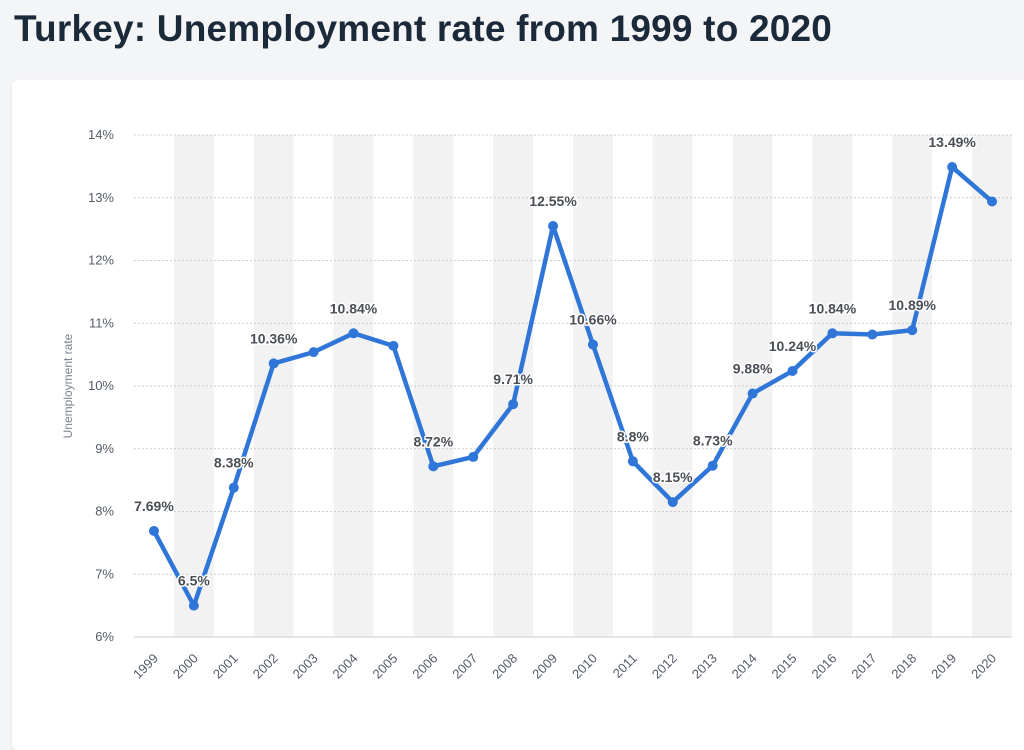  Describe the element at coordinates (68, 385) in the screenshot. I see `y-axis-title: Unemployment rate` at that location.